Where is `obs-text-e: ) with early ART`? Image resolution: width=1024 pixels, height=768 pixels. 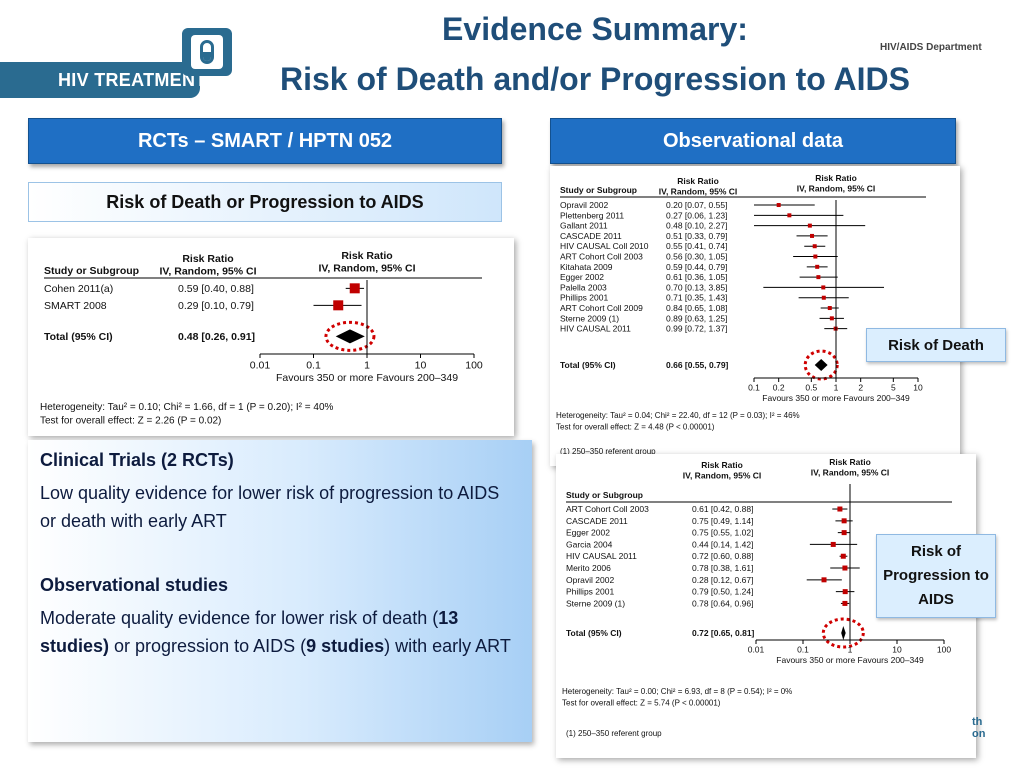 obs-text-e: ) with early ART is located at coordinates (447, 646).